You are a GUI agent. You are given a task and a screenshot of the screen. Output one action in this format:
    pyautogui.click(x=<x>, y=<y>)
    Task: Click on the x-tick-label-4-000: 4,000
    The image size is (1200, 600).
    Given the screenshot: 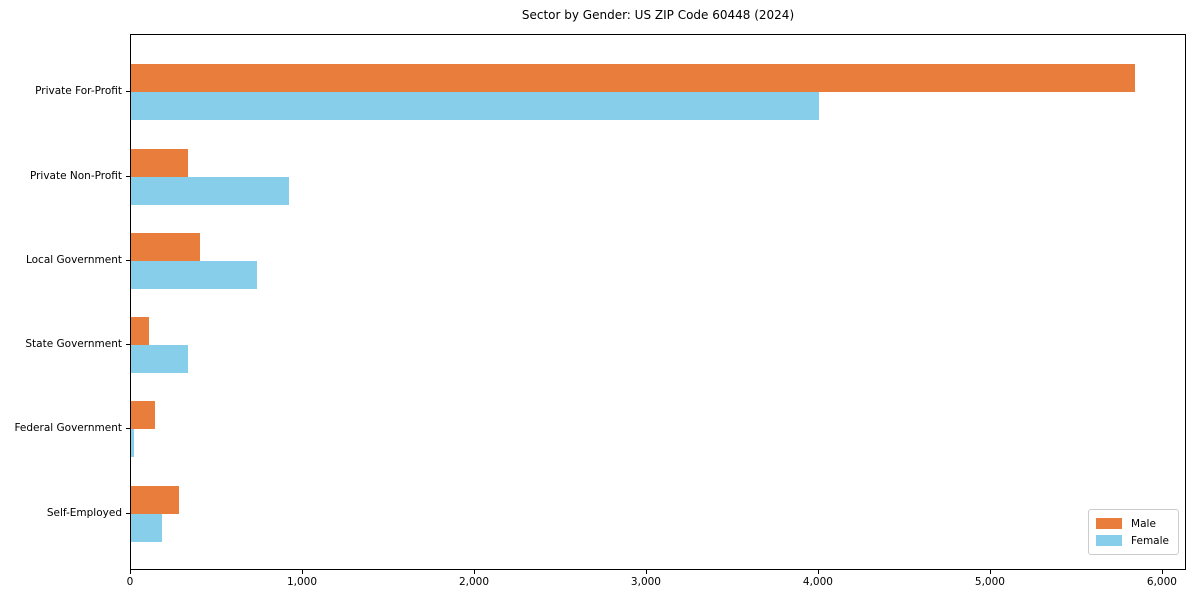 What is the action you would take?
    pyautogui.click(x=817, y=582)
    